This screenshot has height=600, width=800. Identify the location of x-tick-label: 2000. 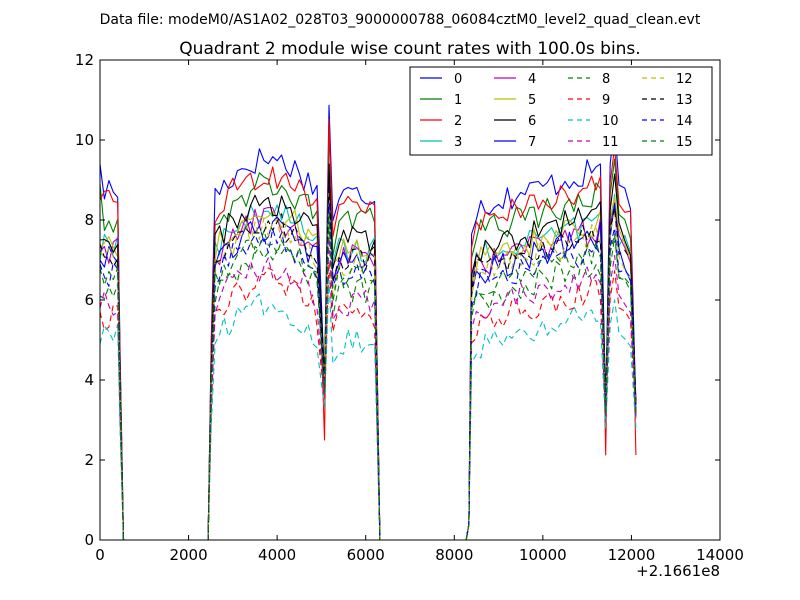
(188, 555).